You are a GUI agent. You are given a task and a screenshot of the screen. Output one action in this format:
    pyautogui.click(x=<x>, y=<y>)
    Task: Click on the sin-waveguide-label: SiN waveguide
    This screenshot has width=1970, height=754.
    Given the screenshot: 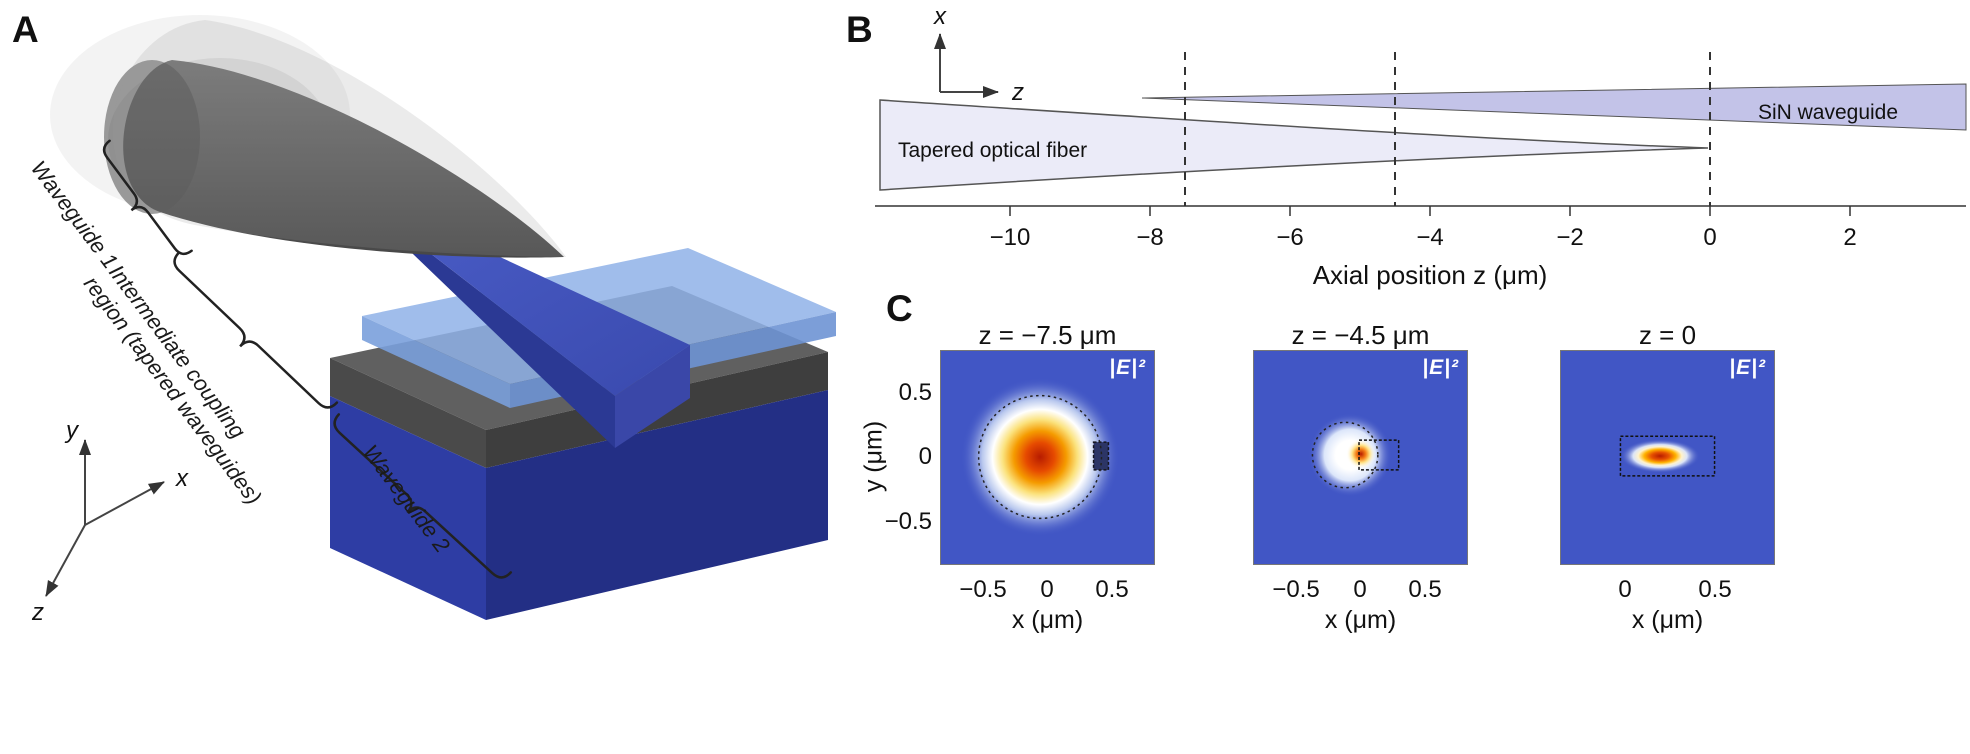 What is the action you would take?
    pyautogui.click(x=1828, y=112)
    